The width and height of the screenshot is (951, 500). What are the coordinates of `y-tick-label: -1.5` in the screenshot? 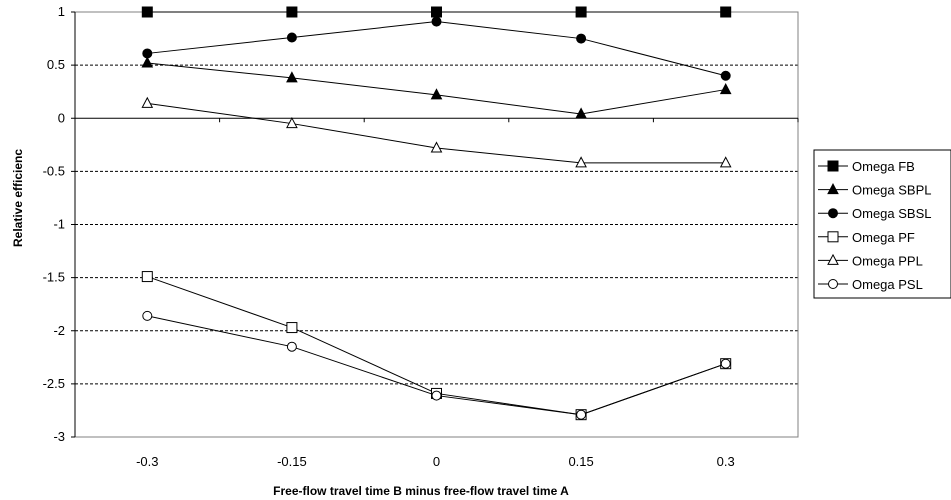 It's located at (54, 277).